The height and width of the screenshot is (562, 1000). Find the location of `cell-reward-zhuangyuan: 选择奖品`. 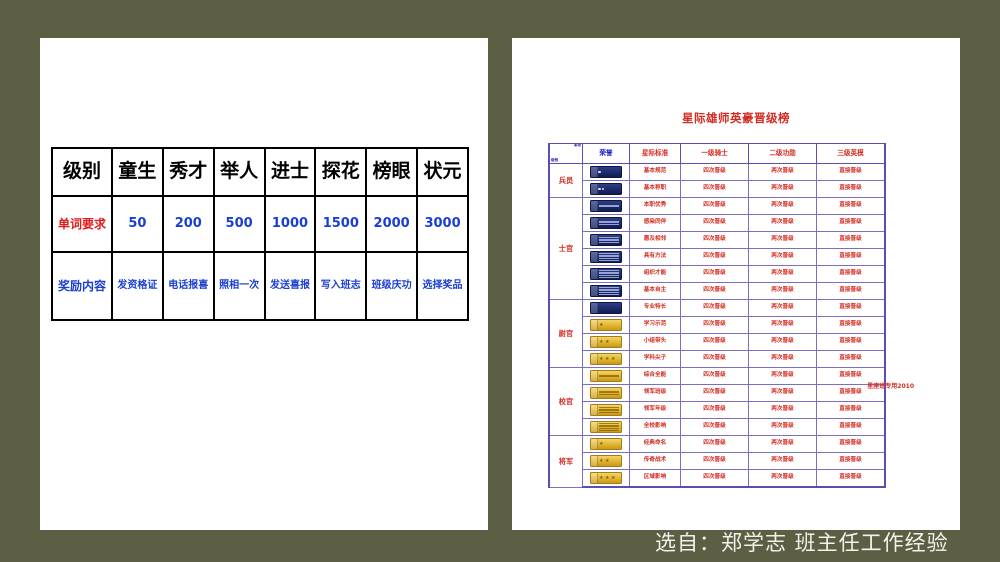

cell-reward-zhuangyuan: 选择奖品 is located at coordinates (442, 286).